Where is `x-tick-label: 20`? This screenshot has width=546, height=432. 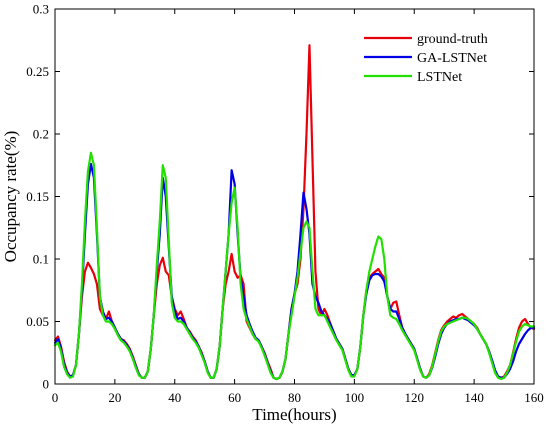
x-tick-label: 20 is located at coordinates (114, 397).